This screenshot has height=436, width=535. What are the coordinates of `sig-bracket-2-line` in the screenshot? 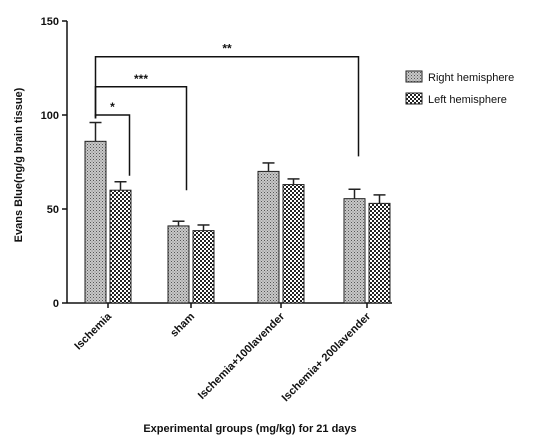 It's located at (141, 138).